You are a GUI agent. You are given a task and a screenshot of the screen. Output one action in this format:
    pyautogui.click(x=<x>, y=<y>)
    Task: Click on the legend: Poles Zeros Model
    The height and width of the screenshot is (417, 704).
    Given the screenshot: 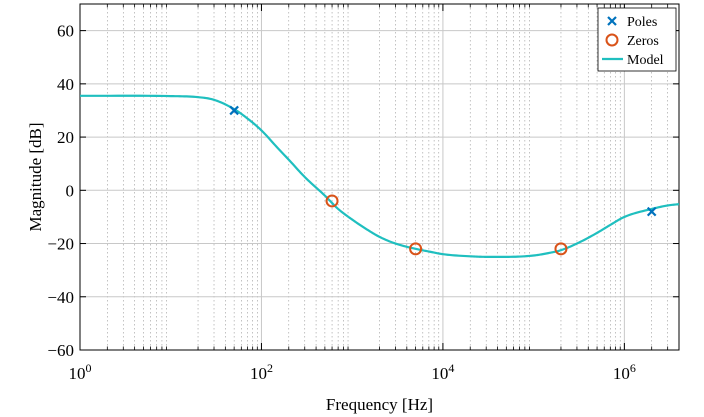 What is the action you would take?
    pyautogui.click(x=637, y=39)
    